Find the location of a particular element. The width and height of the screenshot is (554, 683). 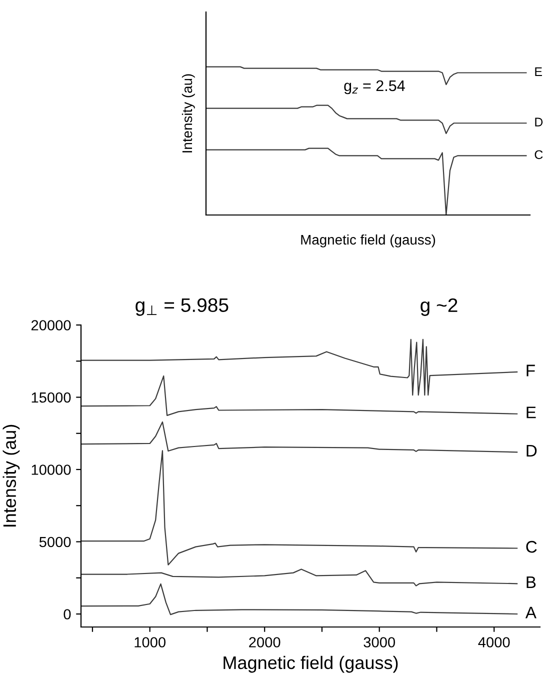

y-tick-label: 10000 is located at coordinates (51, 469).